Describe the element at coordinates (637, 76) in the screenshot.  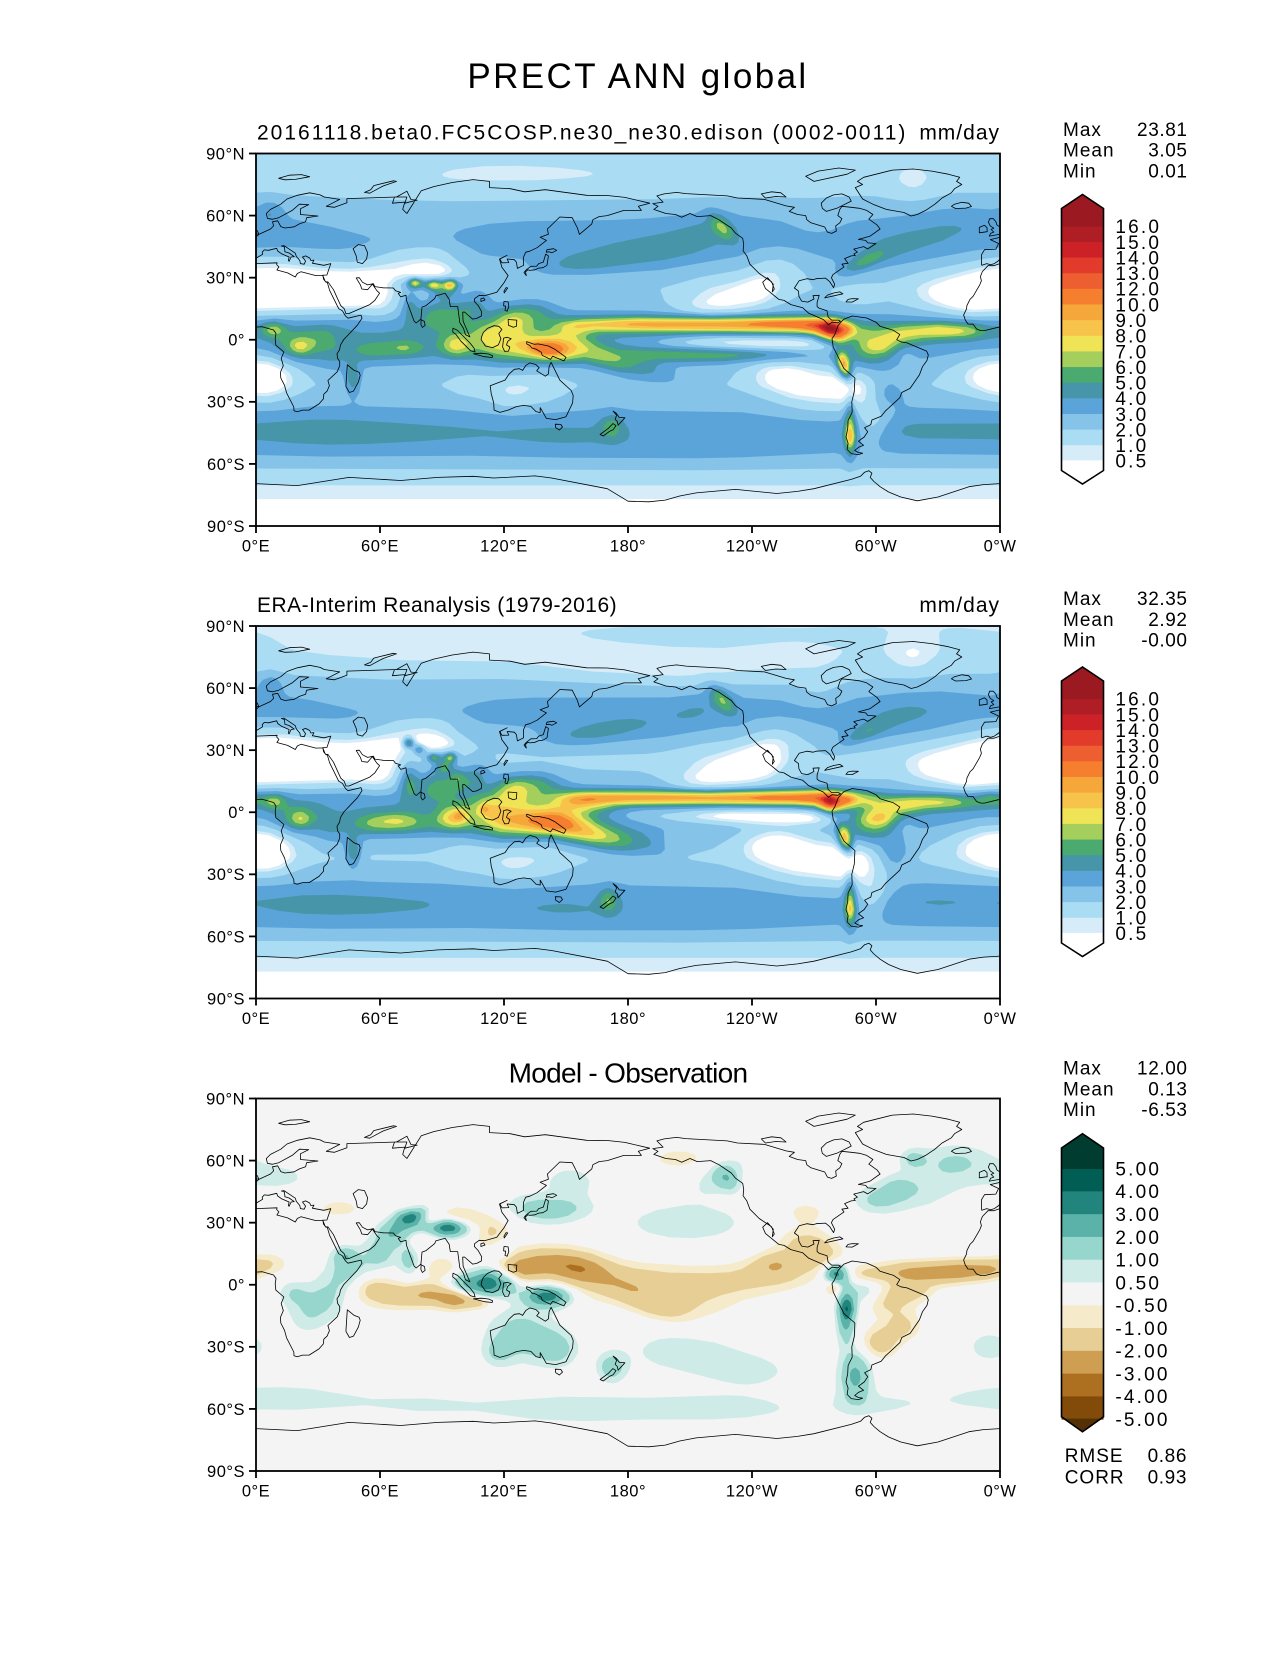
I see `svg-text: PRECT ANN global` at that location.